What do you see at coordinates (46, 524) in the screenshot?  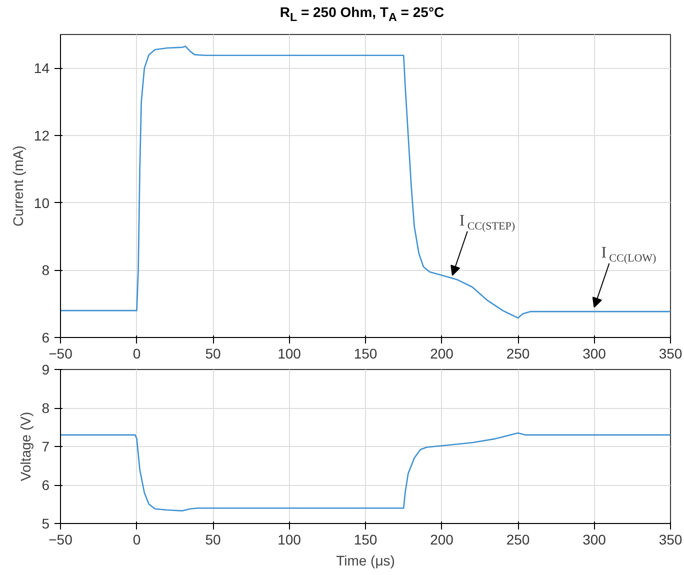 I see `y-tick-label: 5` at bounding box center [46, 524].